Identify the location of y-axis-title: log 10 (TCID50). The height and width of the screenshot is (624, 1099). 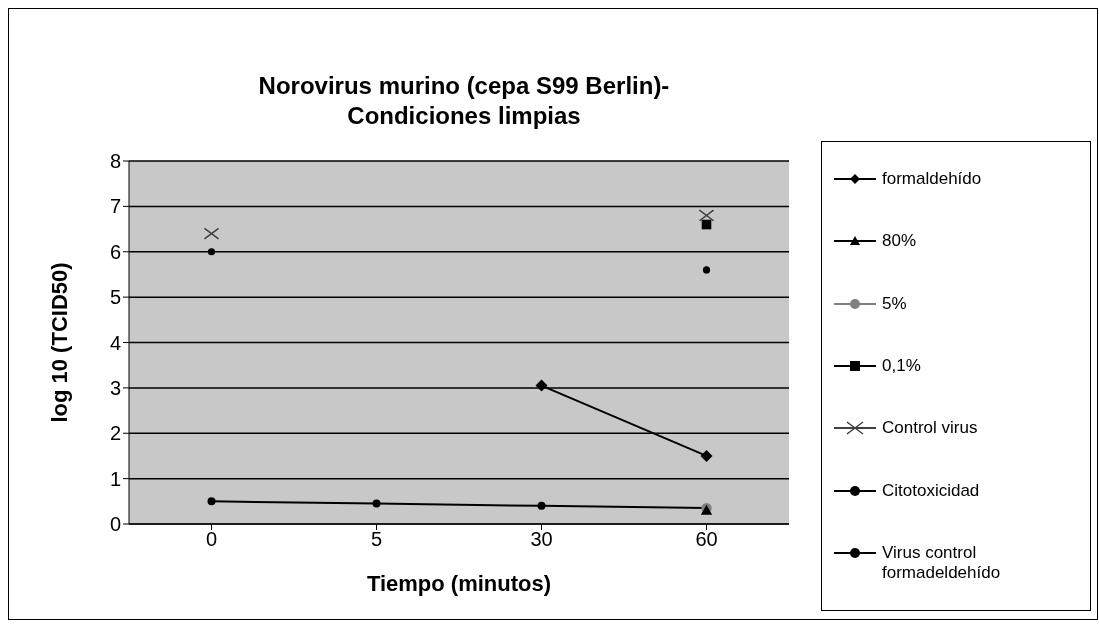
(59, 342).